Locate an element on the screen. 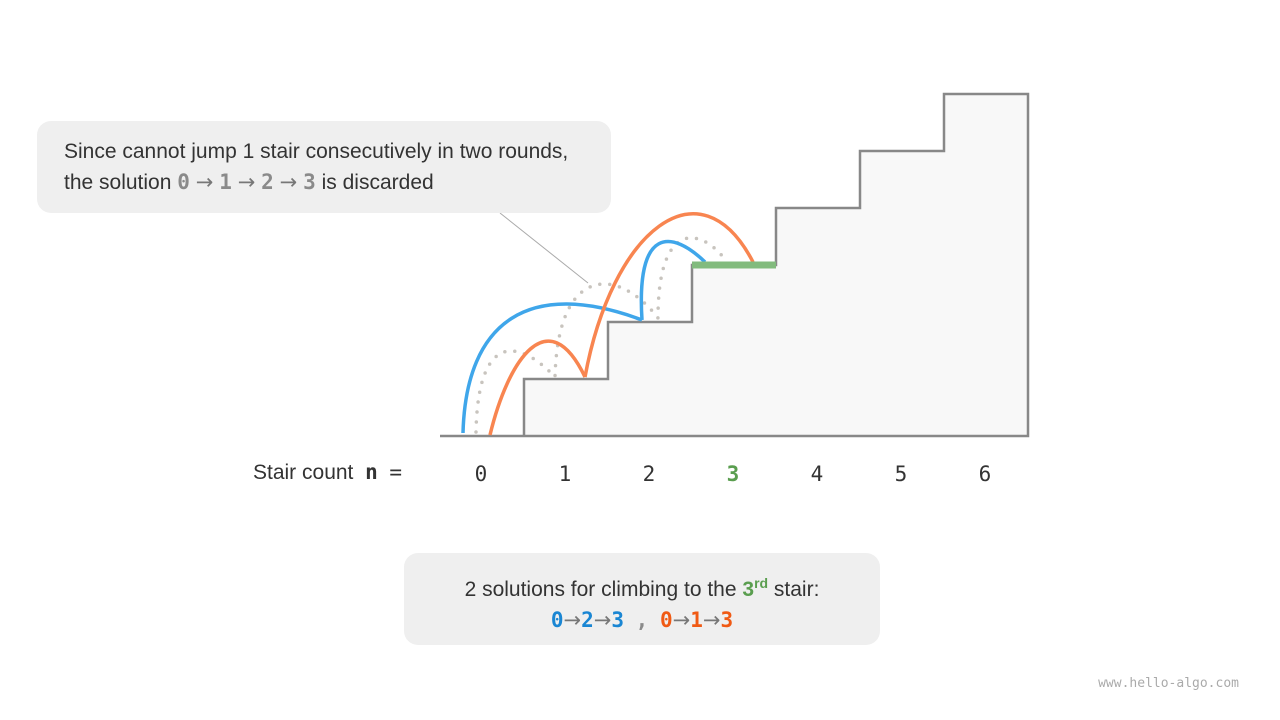 The image size is (1280, 720). solution-2-step: 3 is located at coordinates (727, 620).